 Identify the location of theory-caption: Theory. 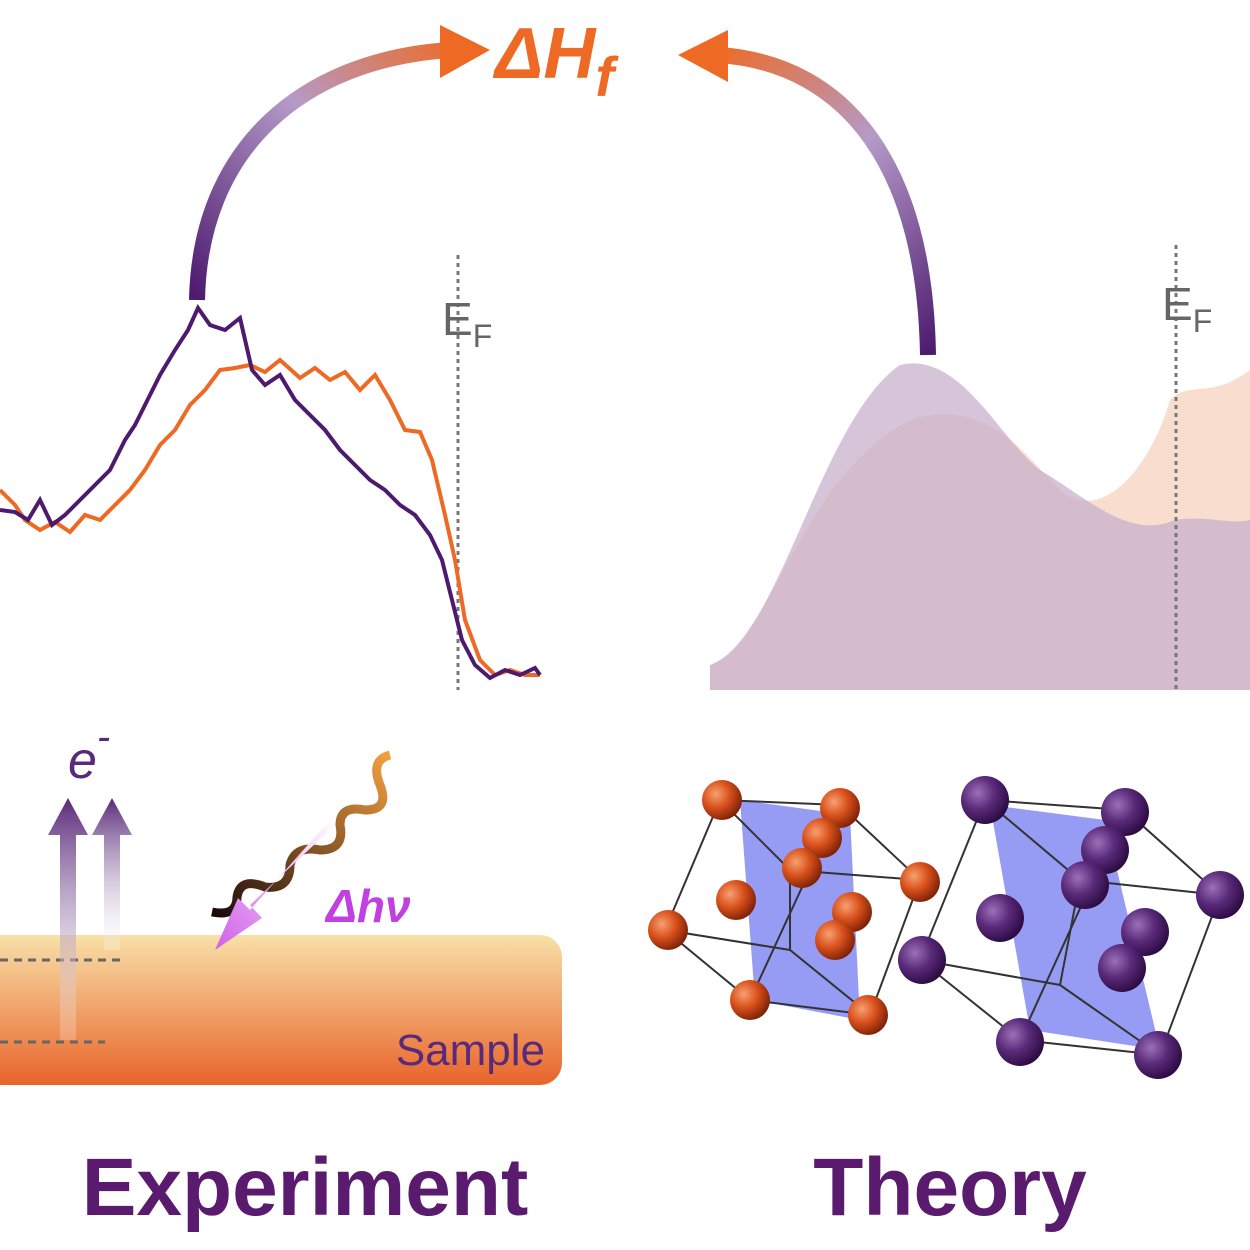
(950, 1187).